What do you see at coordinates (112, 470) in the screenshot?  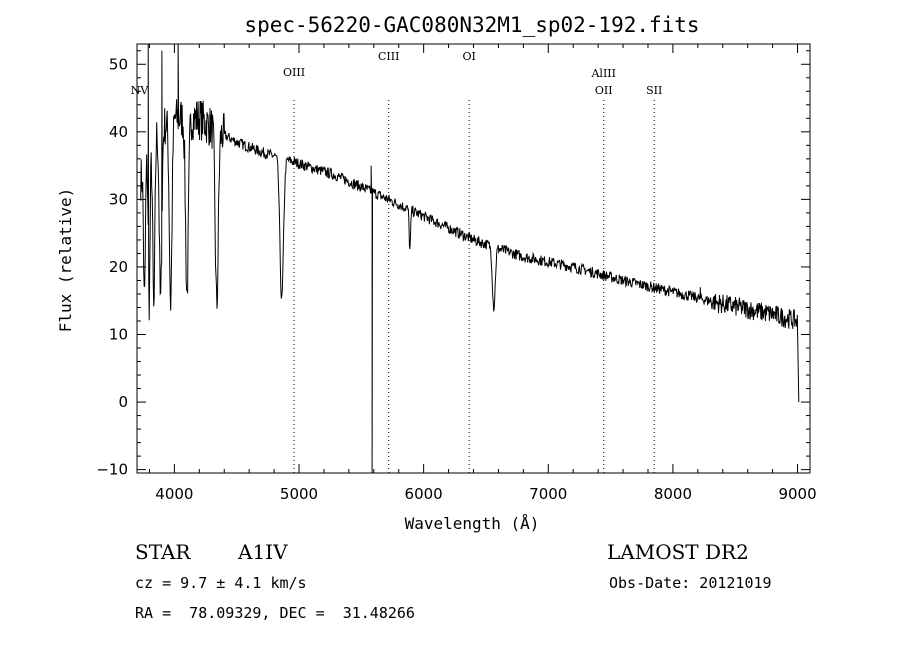 I see `y-tick-label: −10` at bounding box center [112, 470].